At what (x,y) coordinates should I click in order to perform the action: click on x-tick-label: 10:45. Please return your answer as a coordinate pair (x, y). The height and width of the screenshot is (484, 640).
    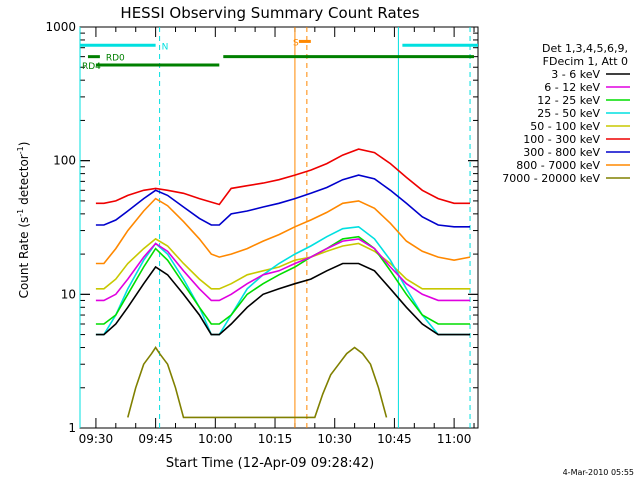
    Looking at the image, I should click on (394, 439).